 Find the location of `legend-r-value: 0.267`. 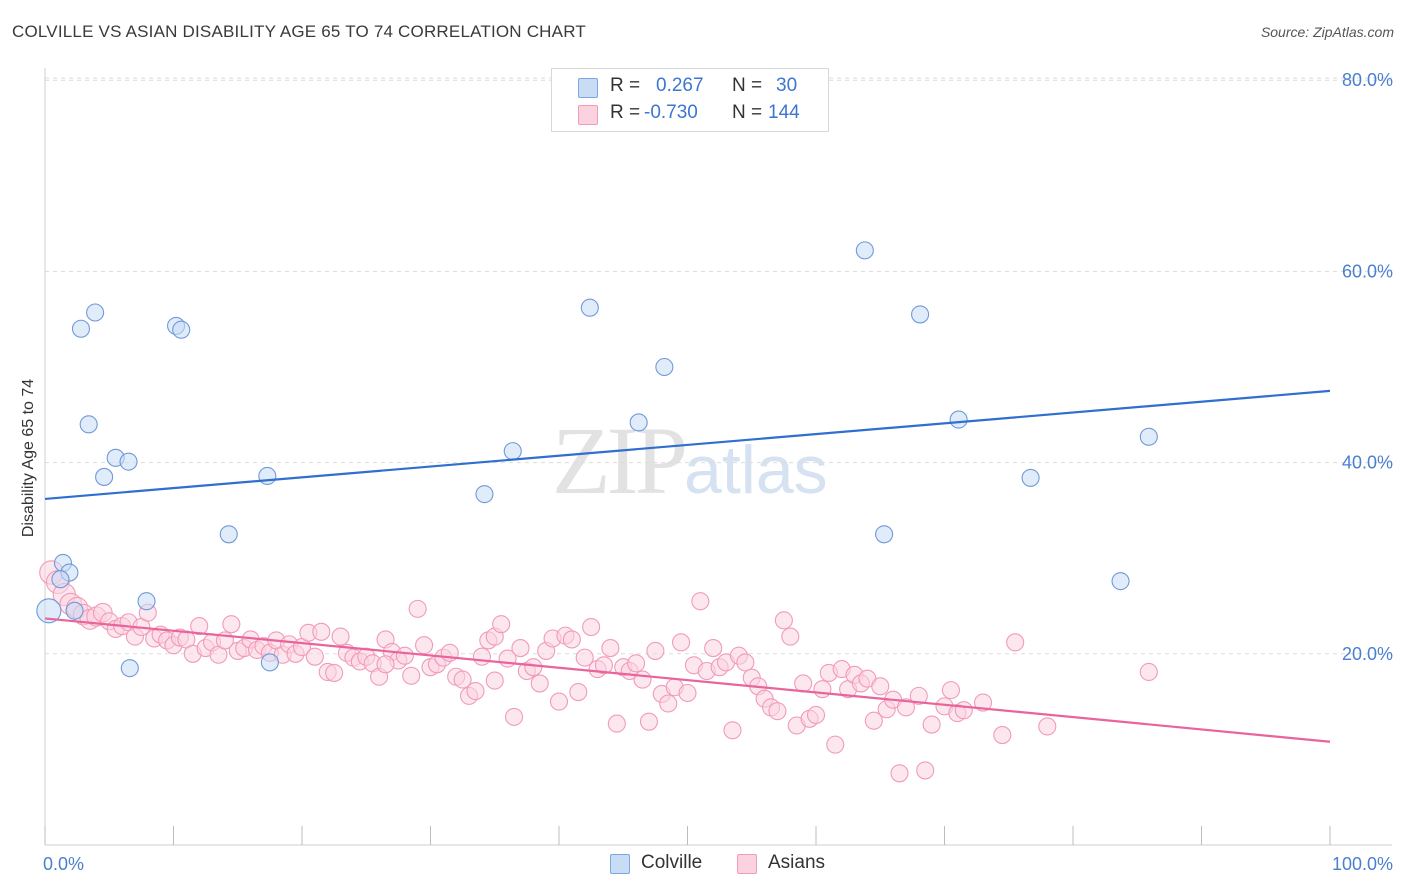

legend-r-value: 0.267 is located at coordinates (680, 85).